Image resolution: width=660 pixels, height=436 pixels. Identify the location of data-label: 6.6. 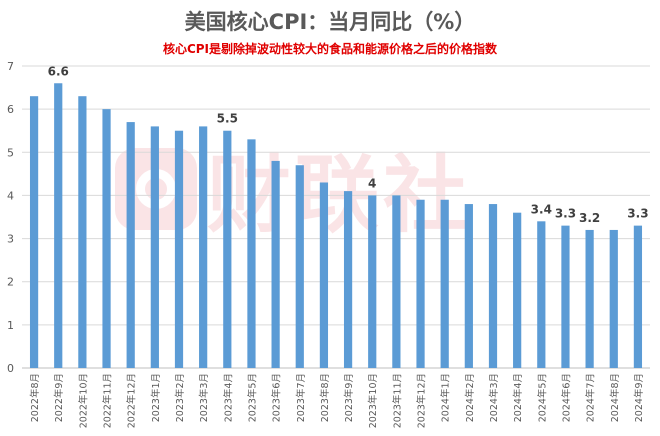
(58, 71).